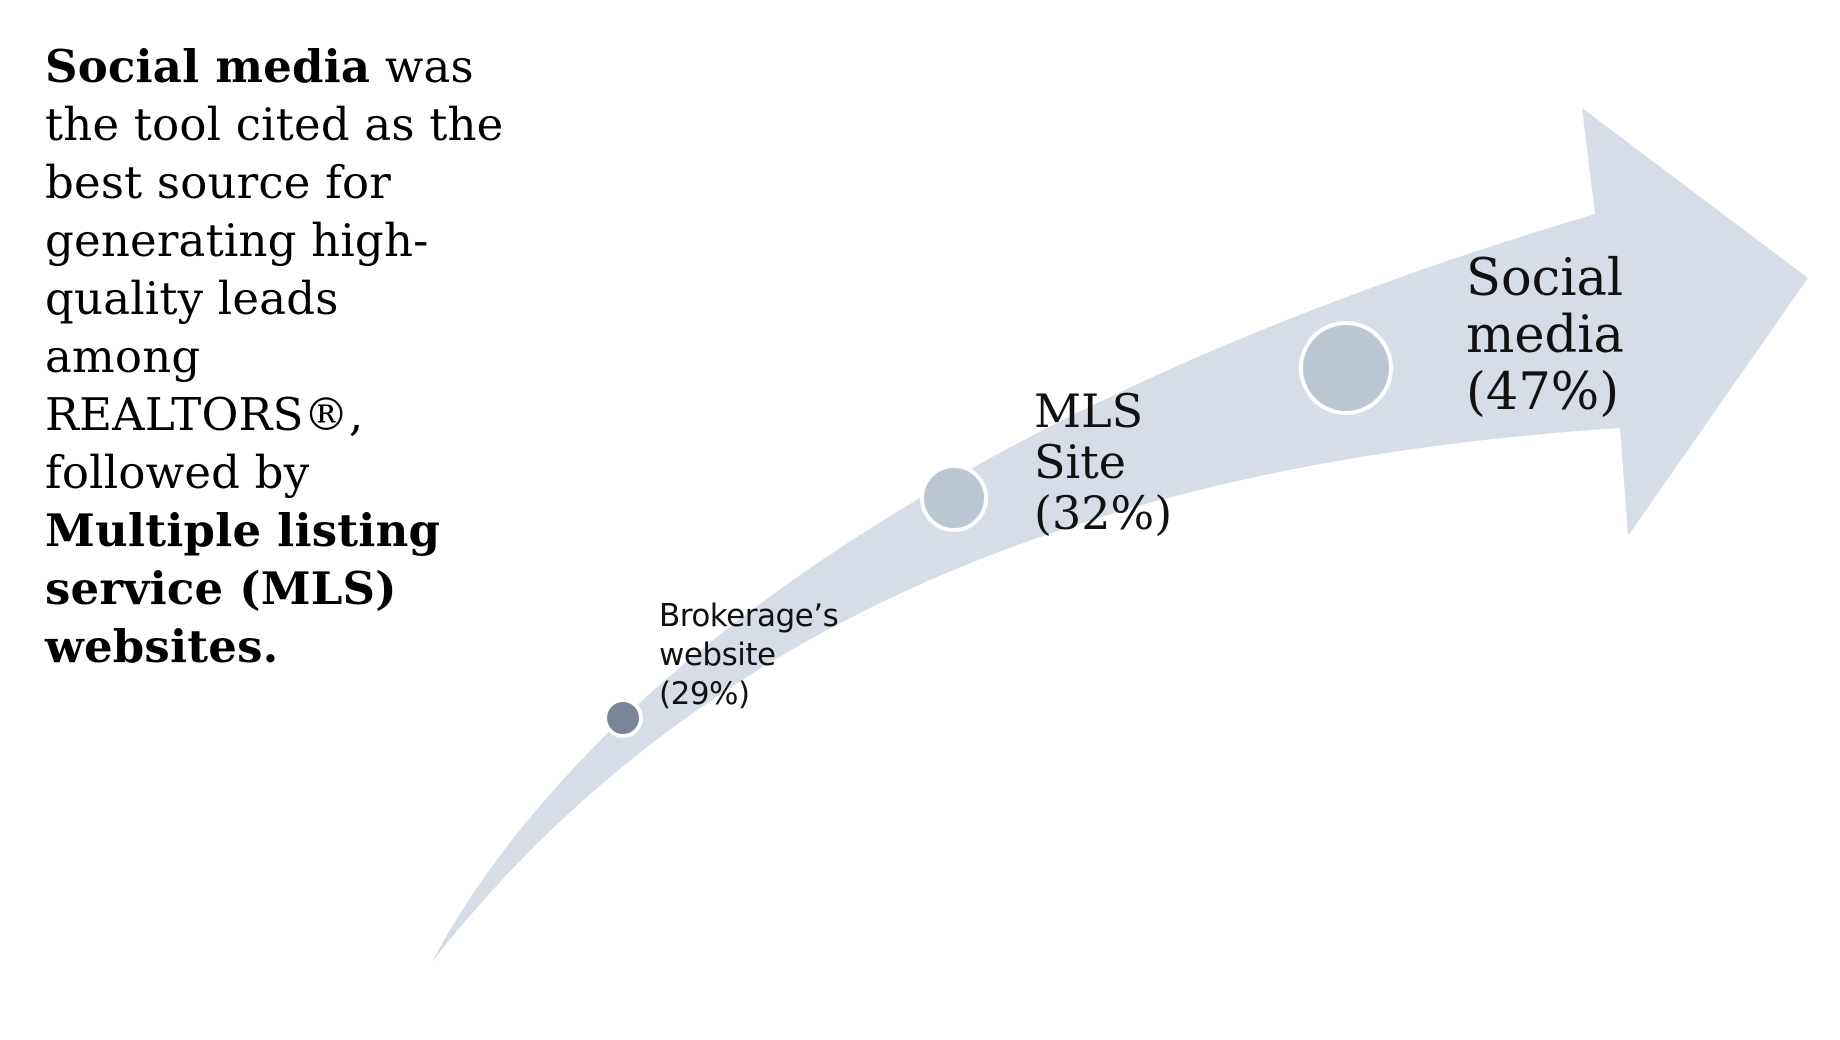 The width and height of the screenshot is (1840, 1040). What do you see at coordinates (623, 718) in the screenshot?
I see `marker-brokerage` at bounding box center [623, 718].